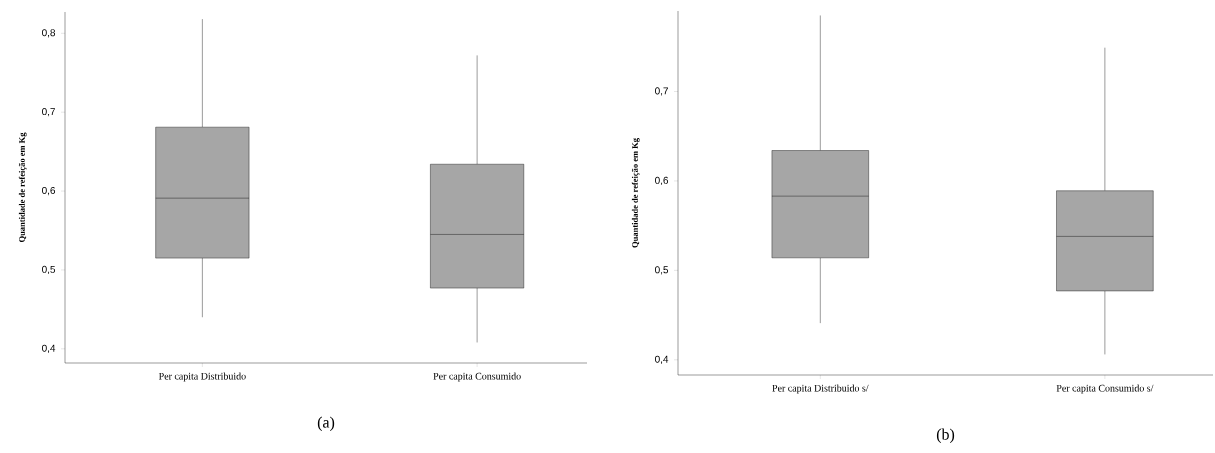 The height and width of the screenshot is (453, 1215). Describe the element at coordinates (945, 435) in the screenshot. I see `text: (b)` at that location.